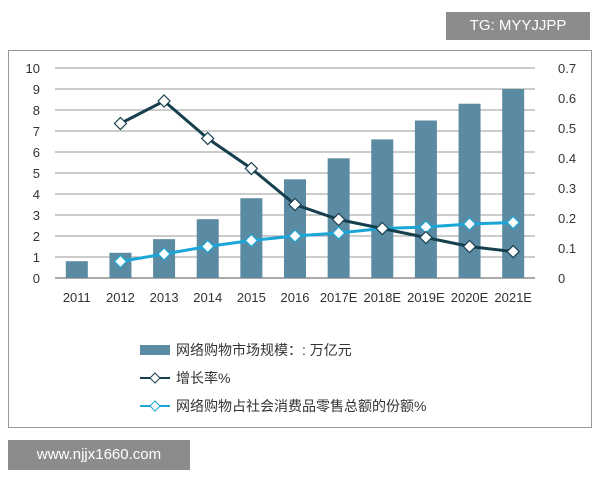 The image size is (600, 480). Describe the element at coordinates (36, 215) in the screenshot. I see `y-left-tick-label: 3` at that location.